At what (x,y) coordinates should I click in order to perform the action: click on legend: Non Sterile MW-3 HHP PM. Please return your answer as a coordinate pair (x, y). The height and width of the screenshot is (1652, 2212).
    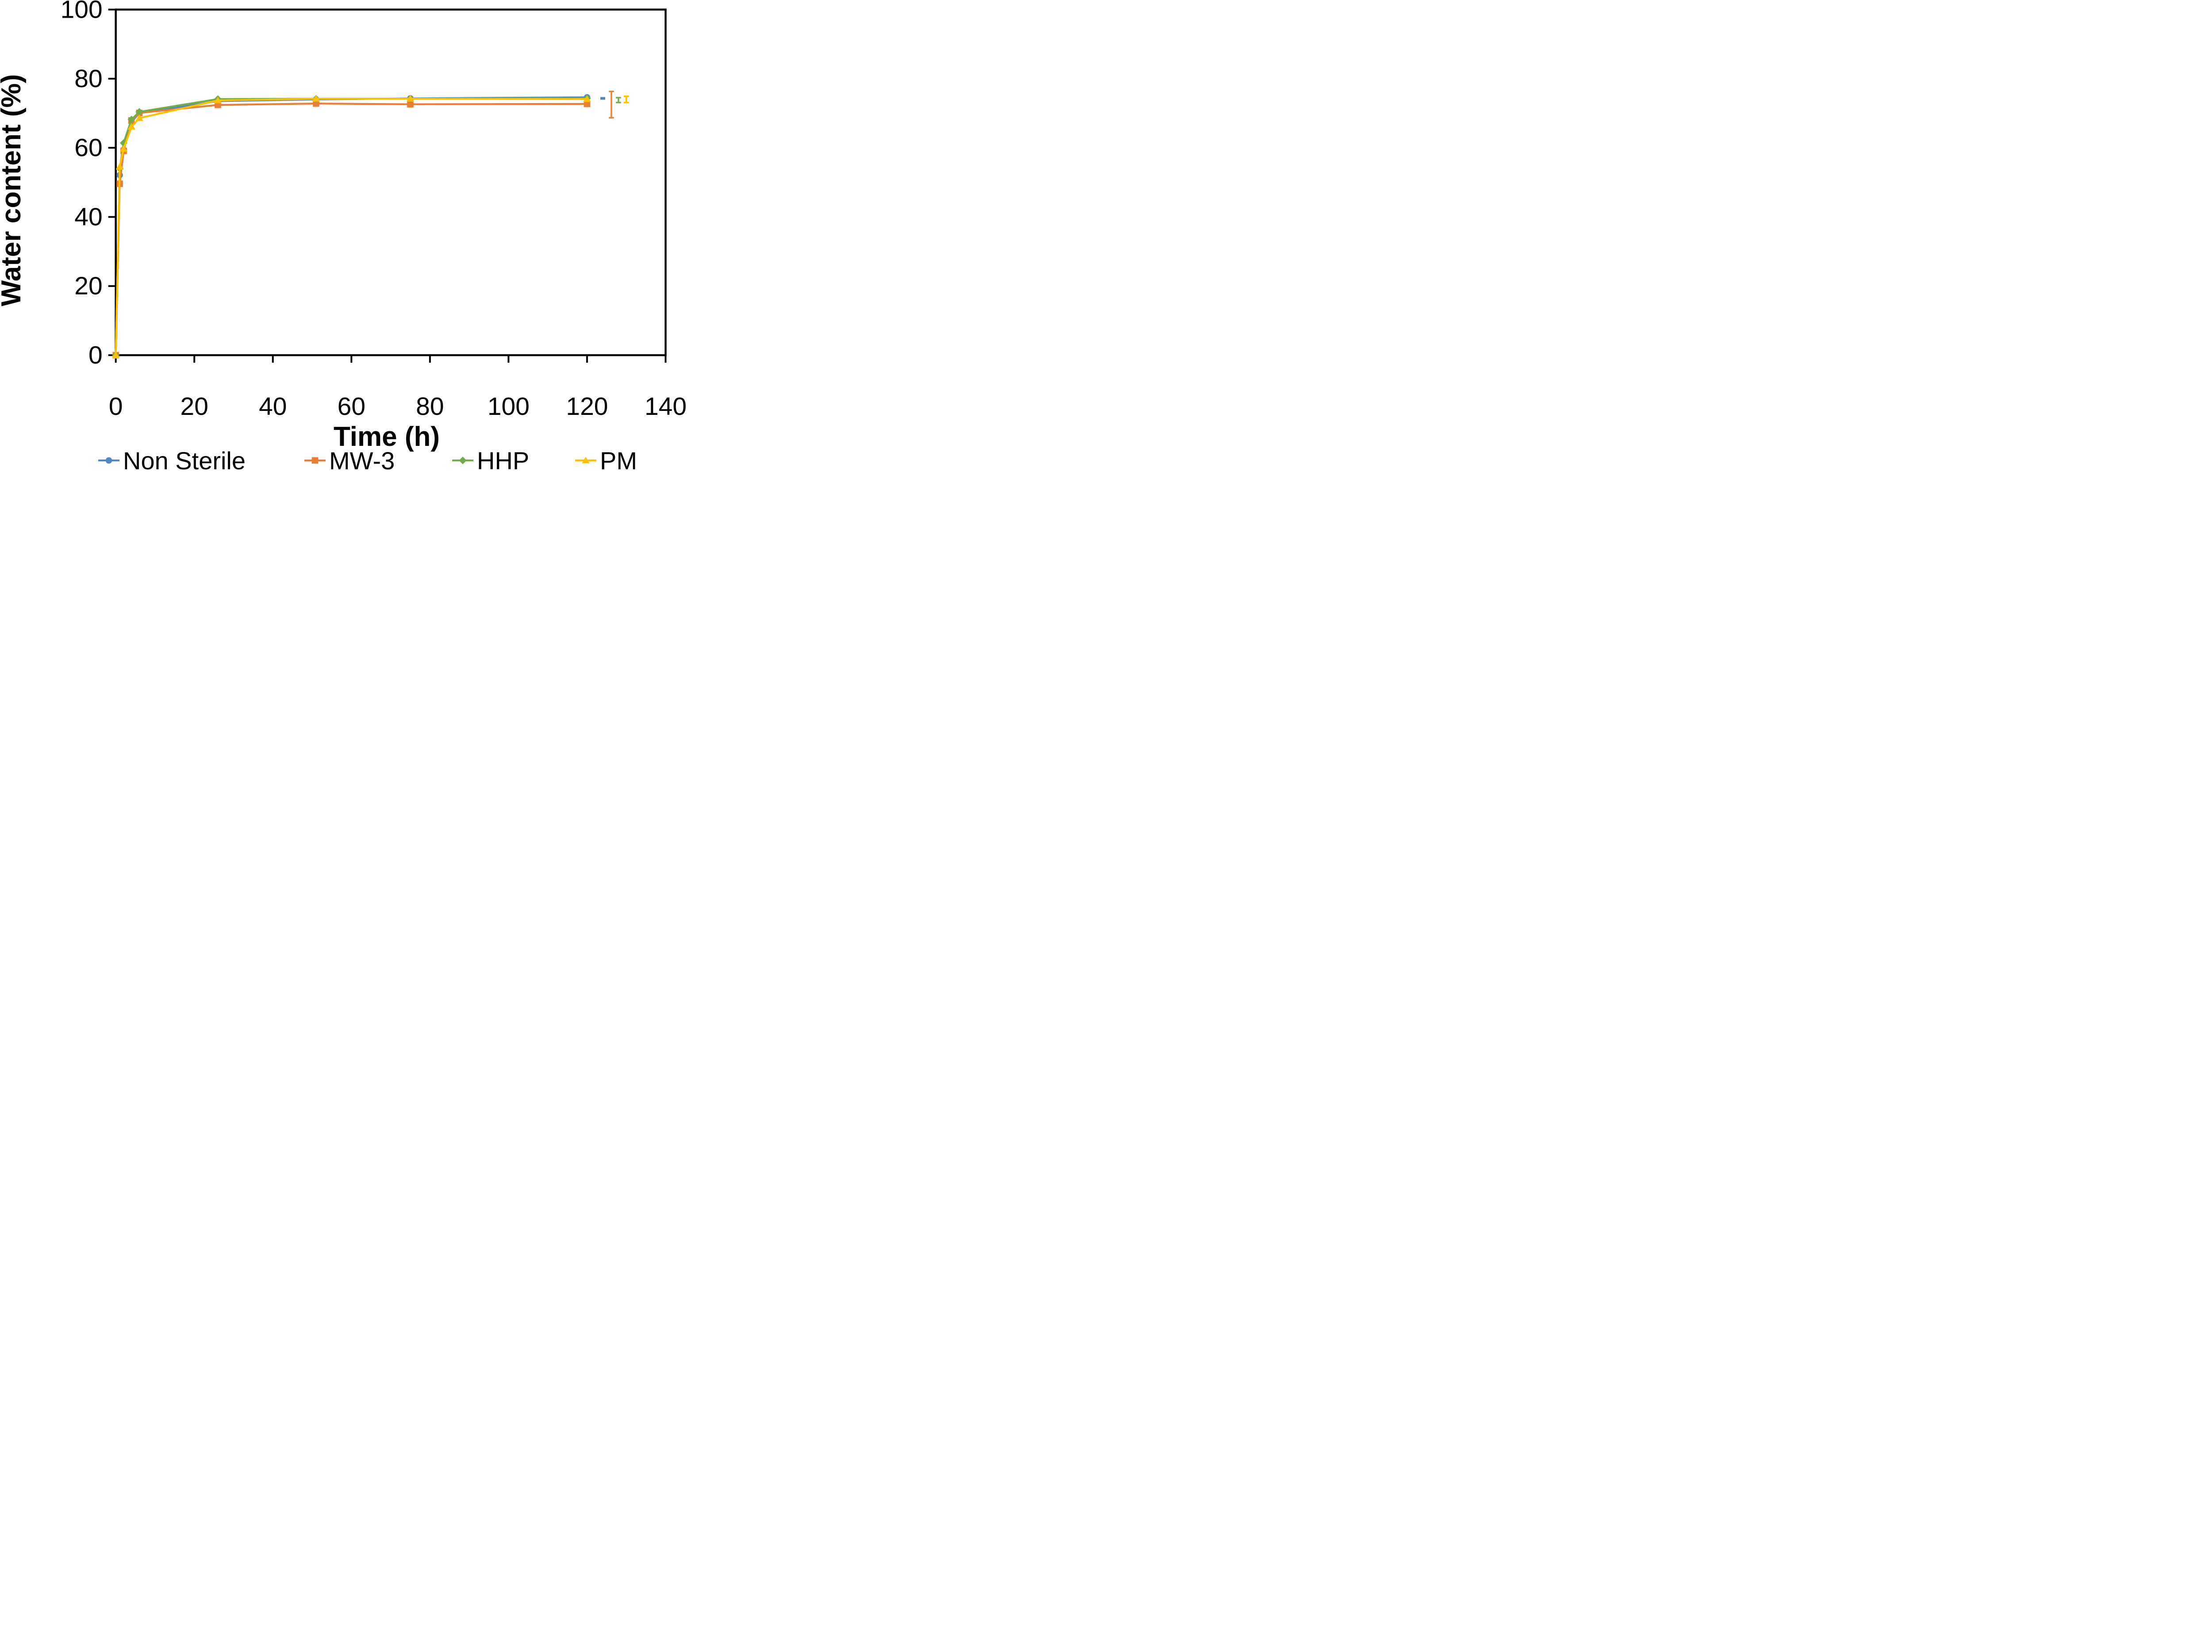
    Looking at the image, I should click on (368, 459).